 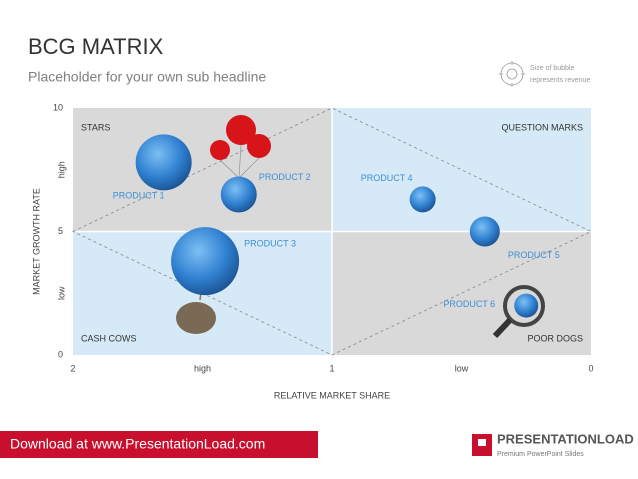 What do you see at coordinates (469, 304) in the screenshot?
I see `bubble-label: PRODUCT 6` at bounding box center [469, 304].